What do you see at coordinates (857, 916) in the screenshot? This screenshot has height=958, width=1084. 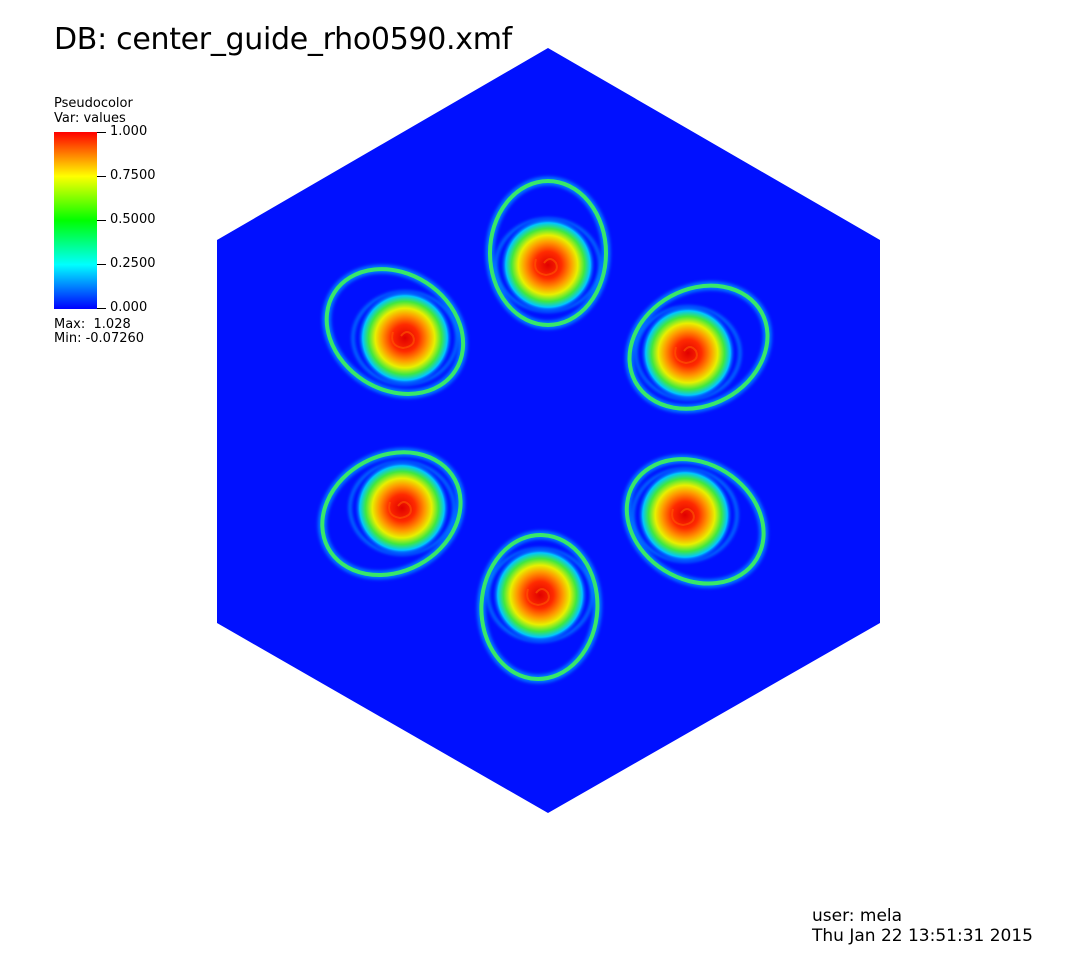 I see `footer-user: user: mela` at bounding box center [857, 916].